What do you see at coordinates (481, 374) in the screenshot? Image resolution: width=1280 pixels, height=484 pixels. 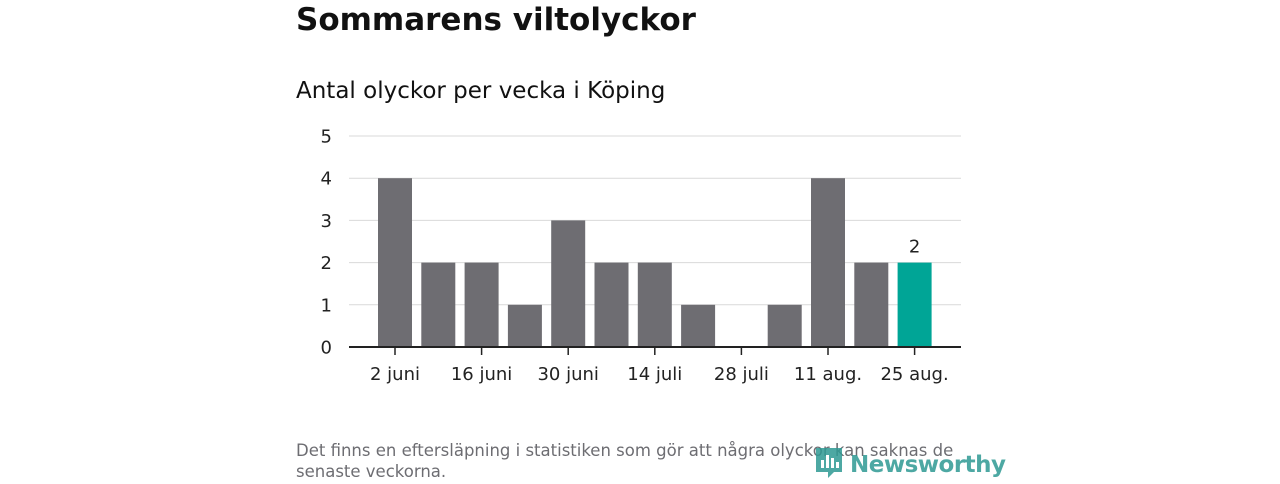 I see `x-tick-label: 16 juni` at bounding box center [481, 374].